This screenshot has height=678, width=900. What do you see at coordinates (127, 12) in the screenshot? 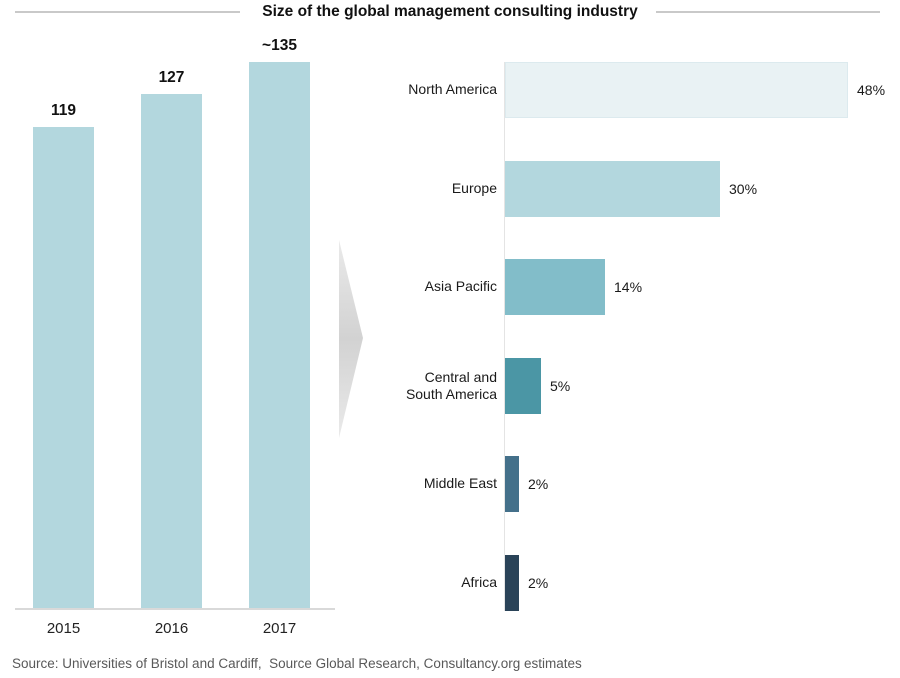
I see `title-rule-left` at bounding box center [127, 12].